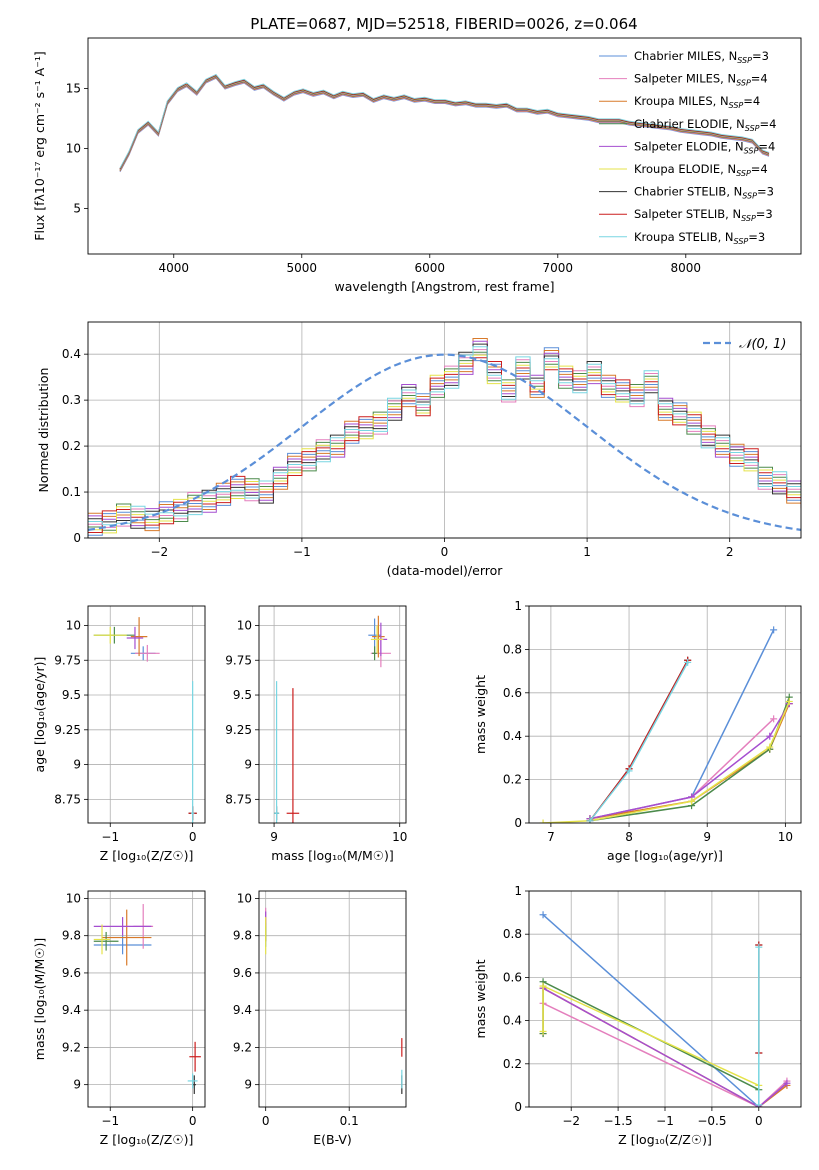 The height and width of the screenshot is (1170, 819). What do you see at coordinates (686, 268) in the screenshot?
I see `x-tick-label: 8000` at bounding box center [686, 268].